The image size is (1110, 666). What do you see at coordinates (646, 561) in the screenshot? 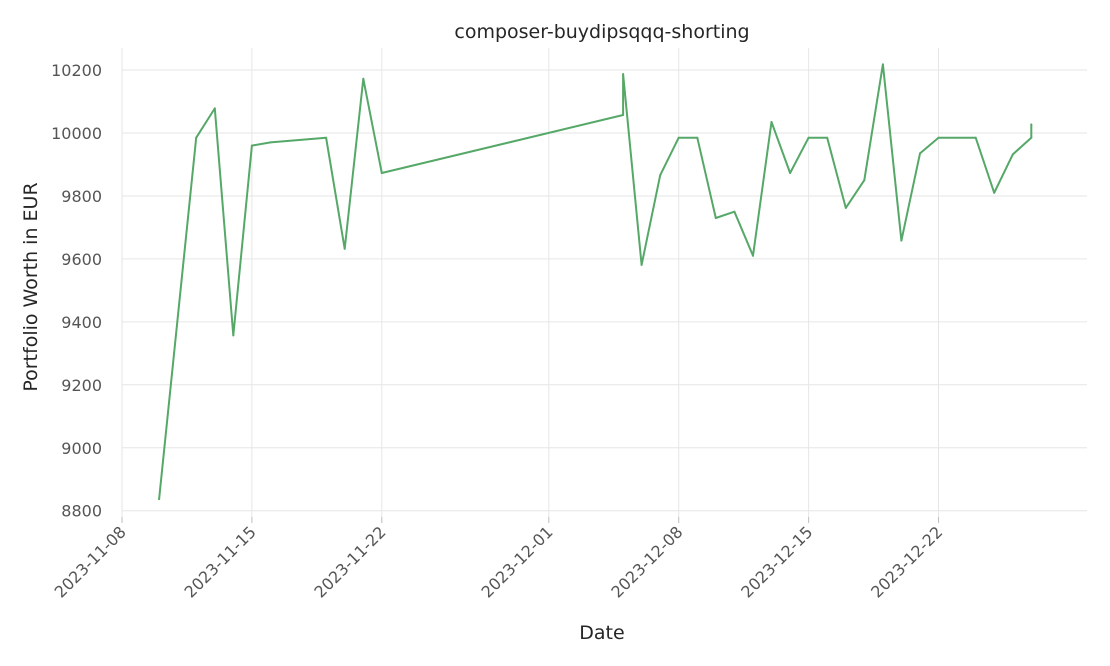
I see `x-tick-label: 2023-12-08` at bounding box center [646, 561].